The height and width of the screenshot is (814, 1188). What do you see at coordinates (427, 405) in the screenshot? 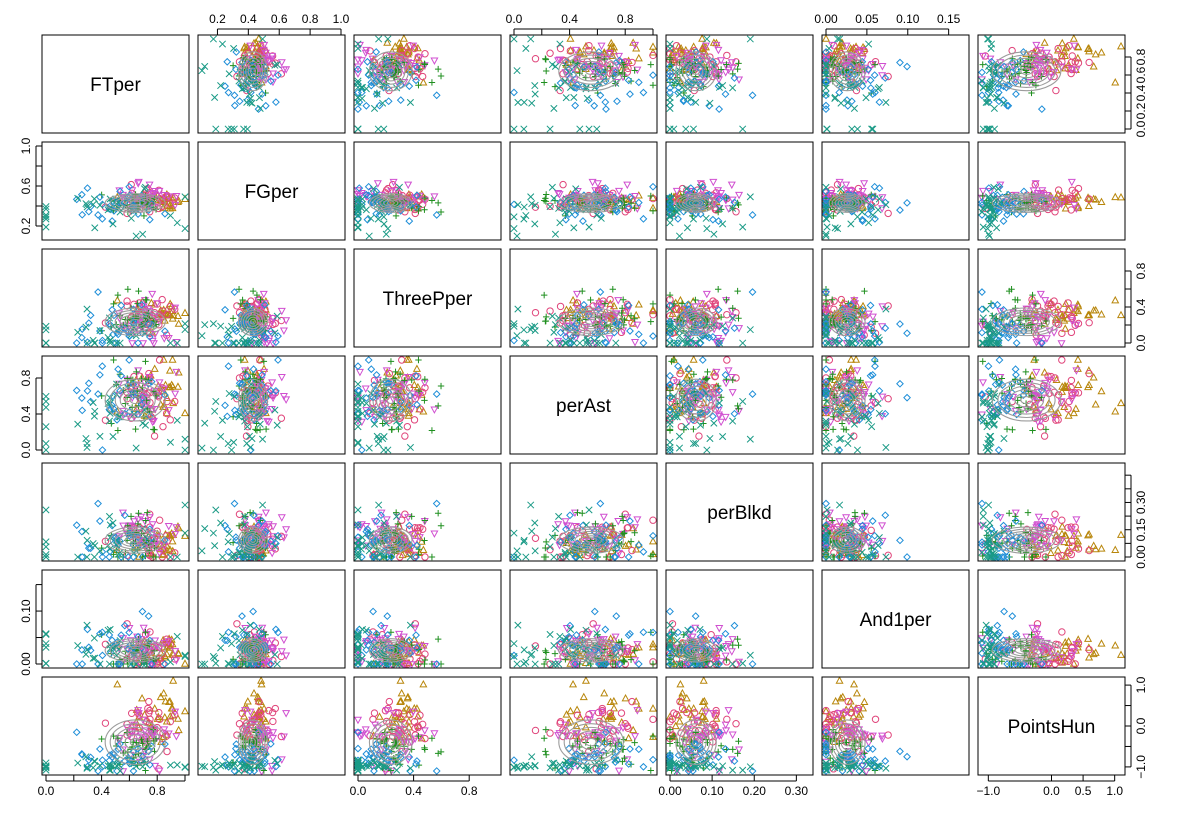
I see `scatter-panel` at bounding box center [427, 405].